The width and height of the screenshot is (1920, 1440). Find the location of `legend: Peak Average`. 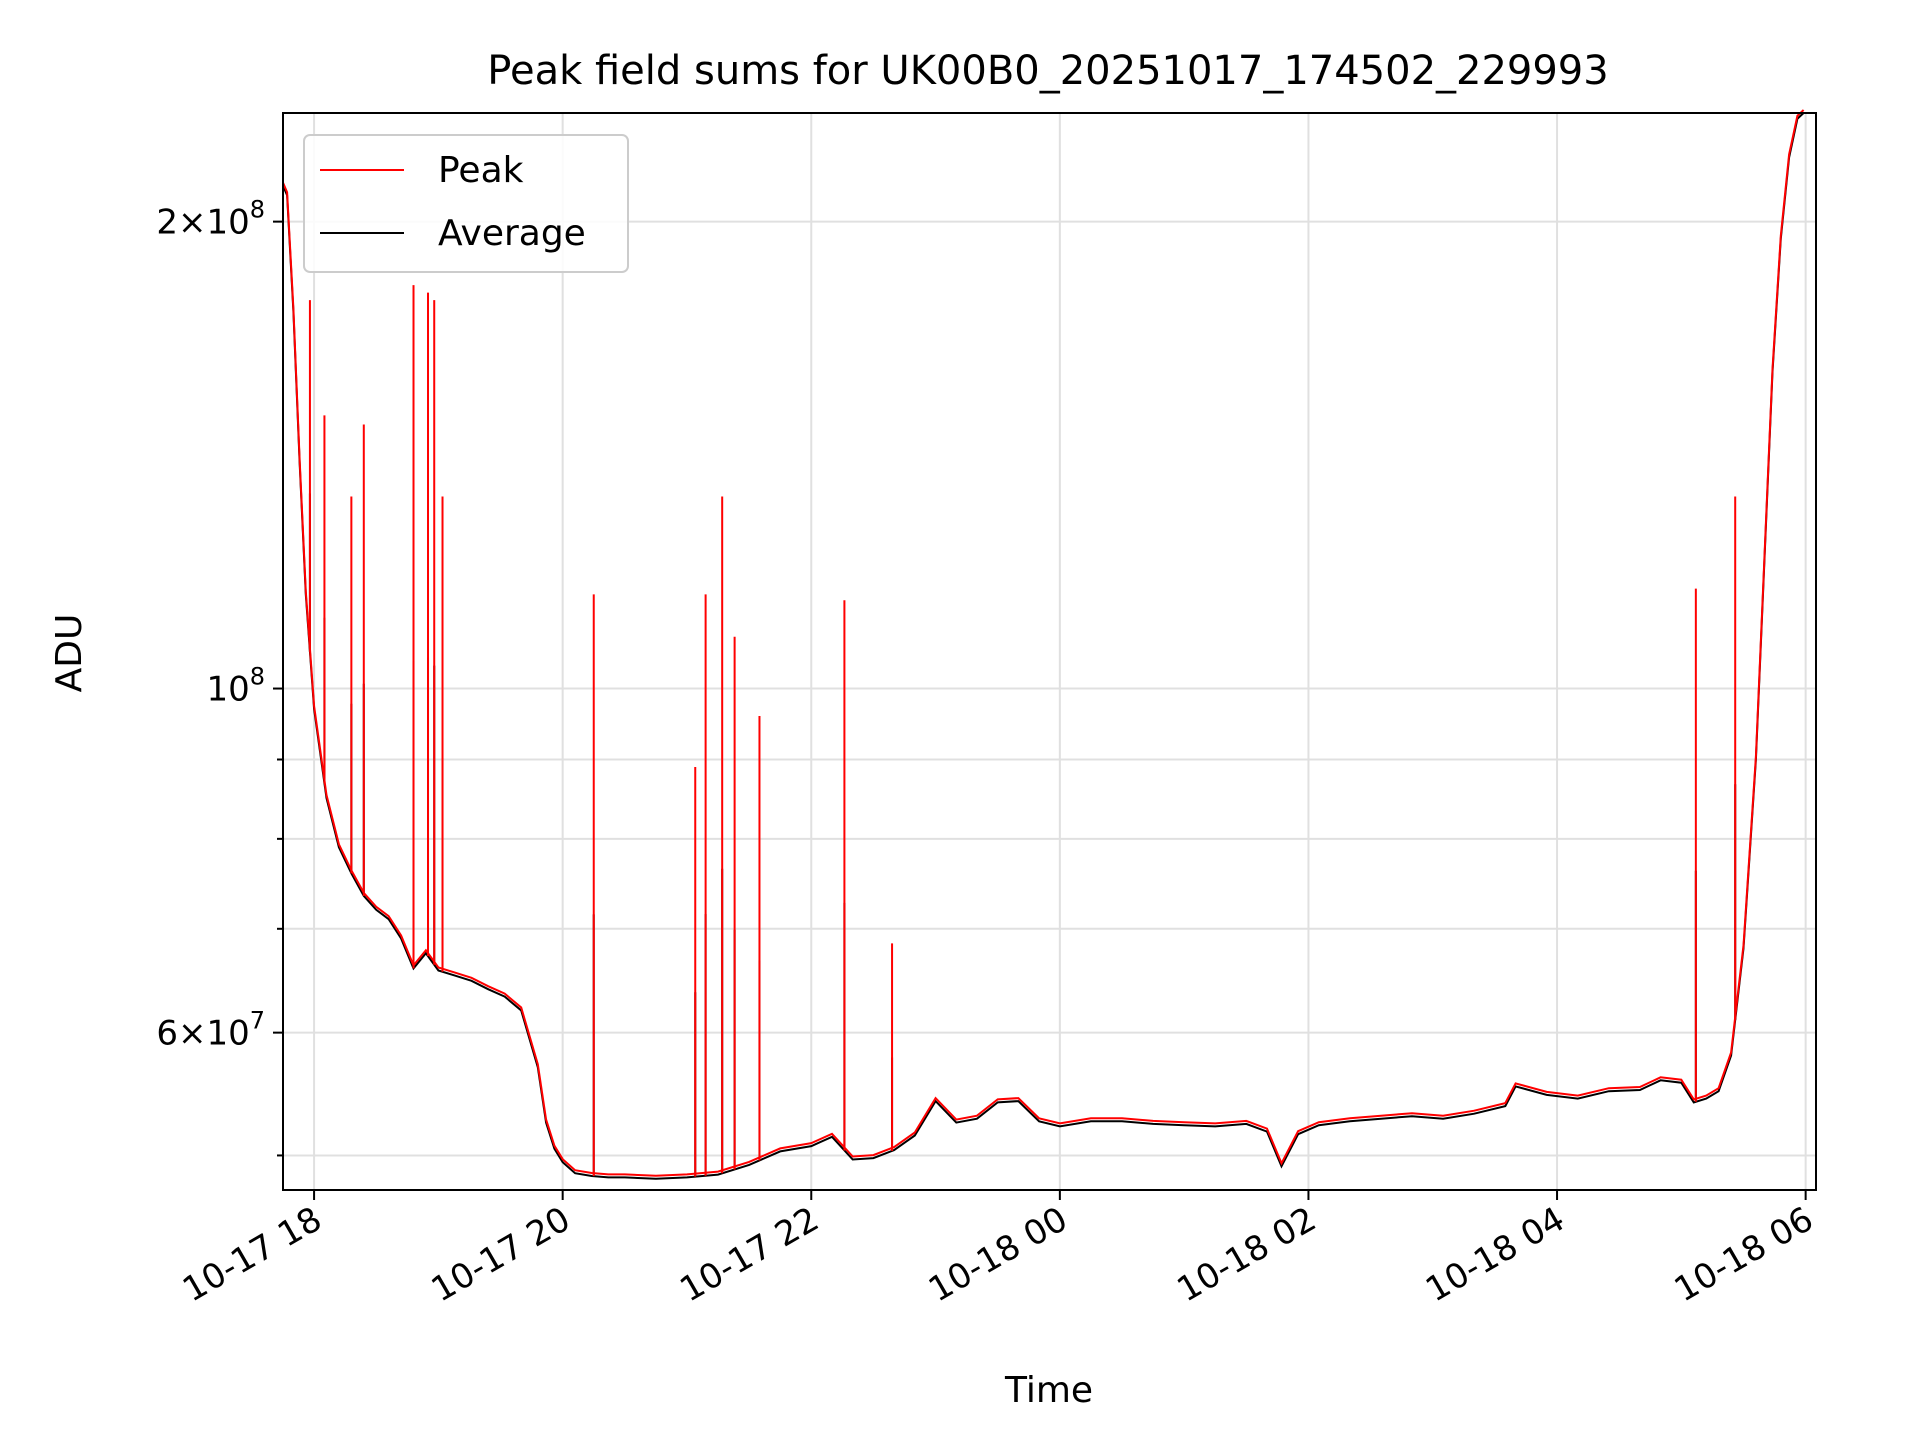

legend: Peak Average is located at coordinates (466, 203).